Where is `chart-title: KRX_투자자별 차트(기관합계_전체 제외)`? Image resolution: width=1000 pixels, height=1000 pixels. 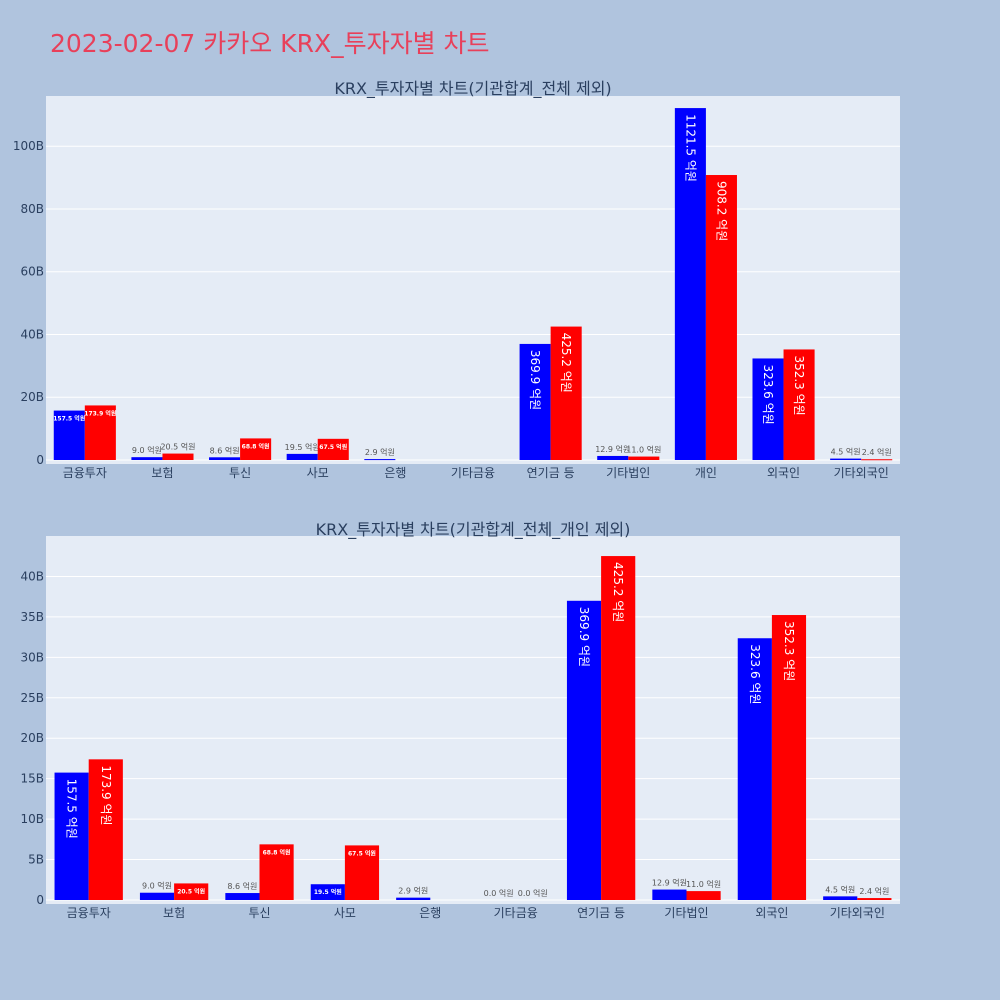 chart-title: KRX_투자자별 차트(기관합계_전체 제외) is located at coordinates (472, 89).